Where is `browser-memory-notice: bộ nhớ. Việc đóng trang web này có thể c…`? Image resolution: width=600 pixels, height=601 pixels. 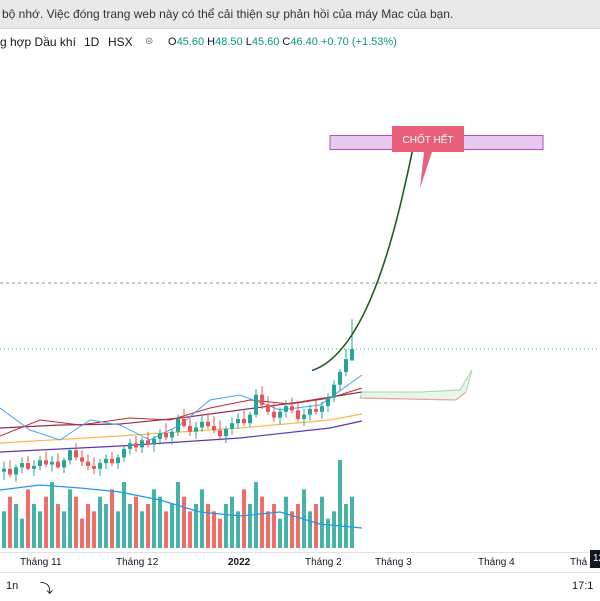
browser-memory-notice: bộ nhớ. Việc đóng trang web này có thể c… is located at coordinates (300, 14).